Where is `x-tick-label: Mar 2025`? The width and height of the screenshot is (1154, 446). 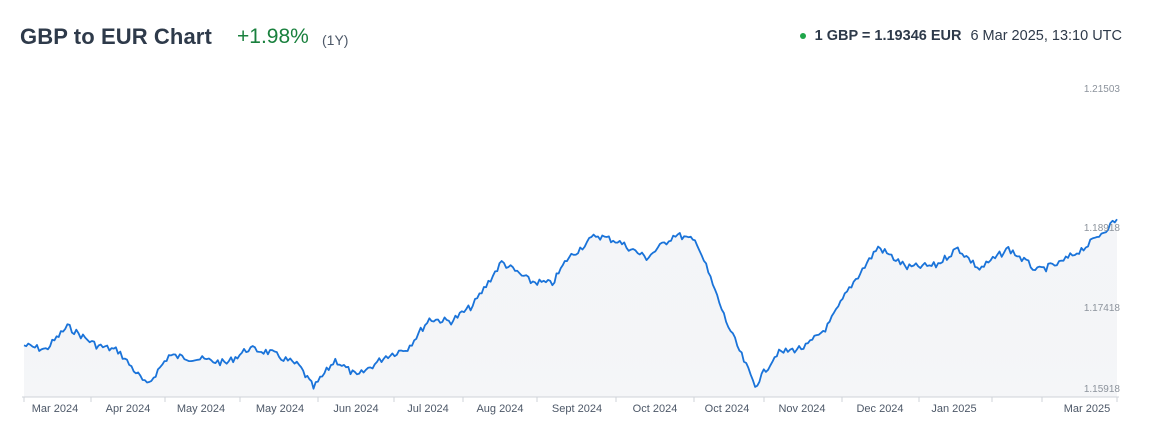 x-tick-label: Mar 2025 is located at coordinates (1087, 409).